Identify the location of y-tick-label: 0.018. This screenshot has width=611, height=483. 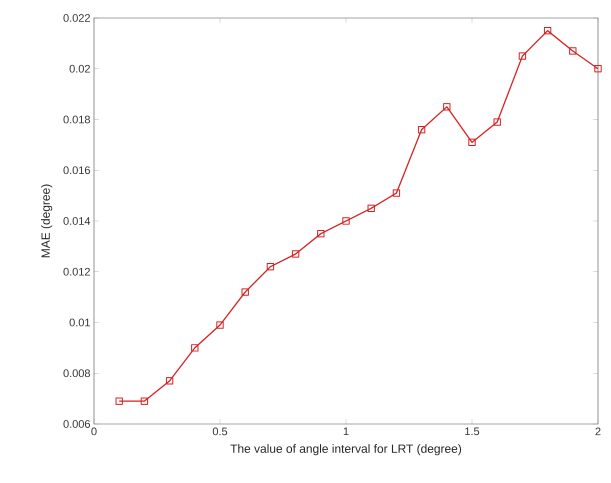
(76, 120).